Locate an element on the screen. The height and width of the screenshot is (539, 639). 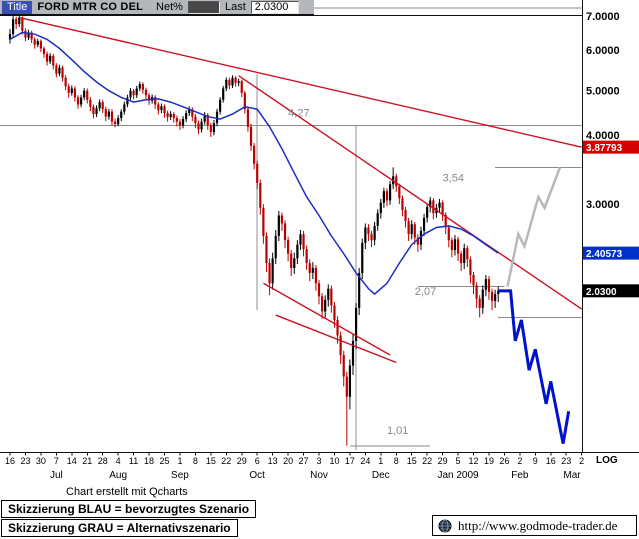
channel-lower is located at coordinates (336, 339).